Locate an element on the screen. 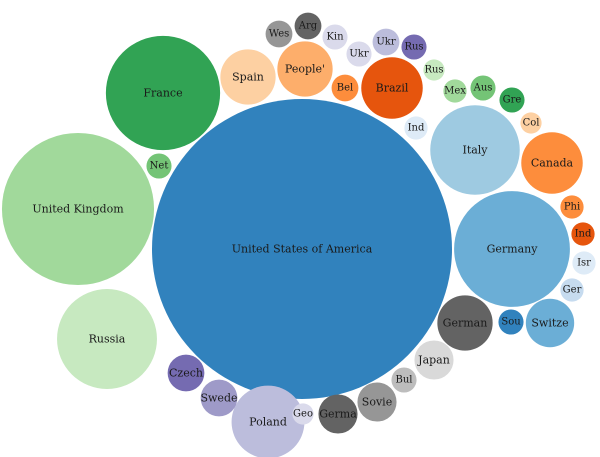 Image resolution: width=600 pixels, height=457 pixels. bubble-spain-8: Spain is located at coordinates (248, 77).